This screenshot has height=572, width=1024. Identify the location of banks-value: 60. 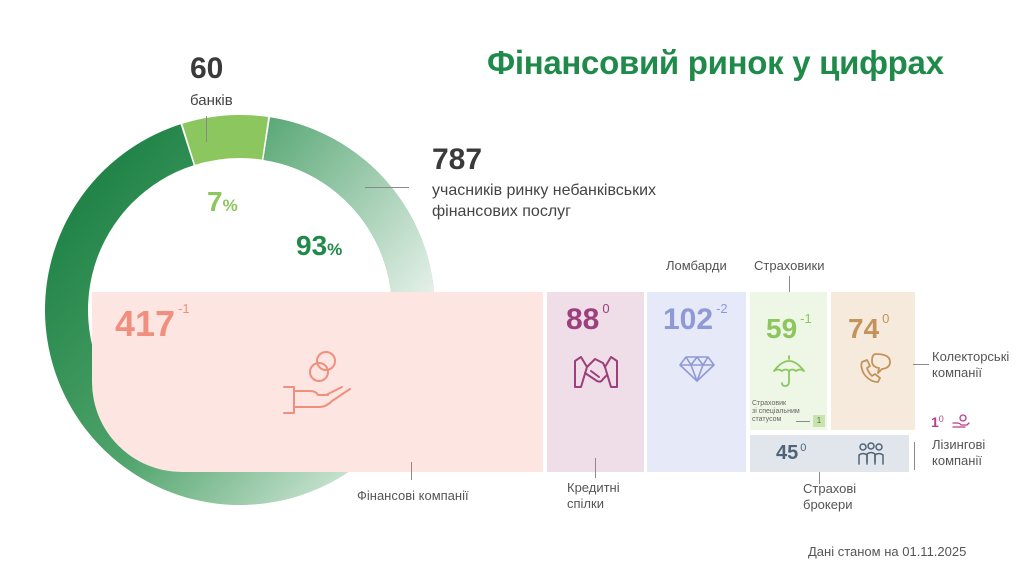
(207, 68).